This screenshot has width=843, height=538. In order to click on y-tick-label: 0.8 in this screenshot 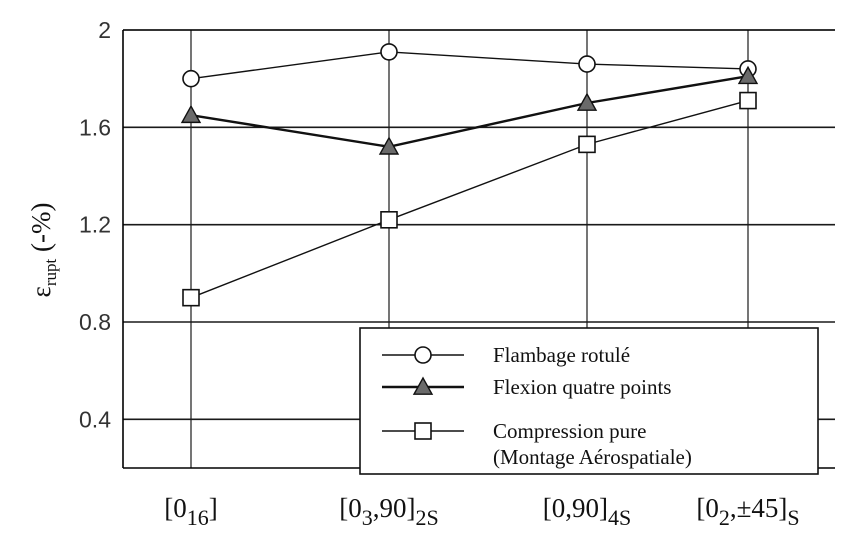, I will do `click(95, 322)`.